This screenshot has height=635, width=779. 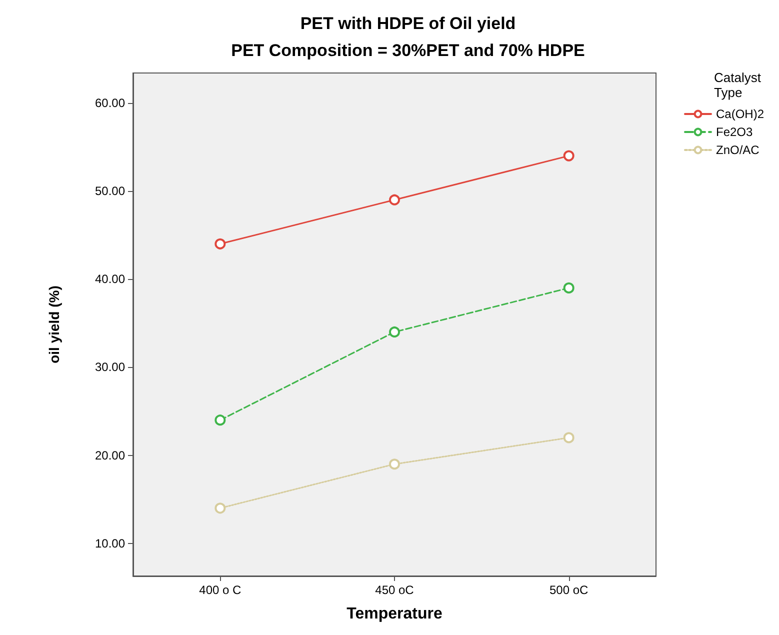 I want to click on y-tick-label: 40.00, so click(x=110, y=279).